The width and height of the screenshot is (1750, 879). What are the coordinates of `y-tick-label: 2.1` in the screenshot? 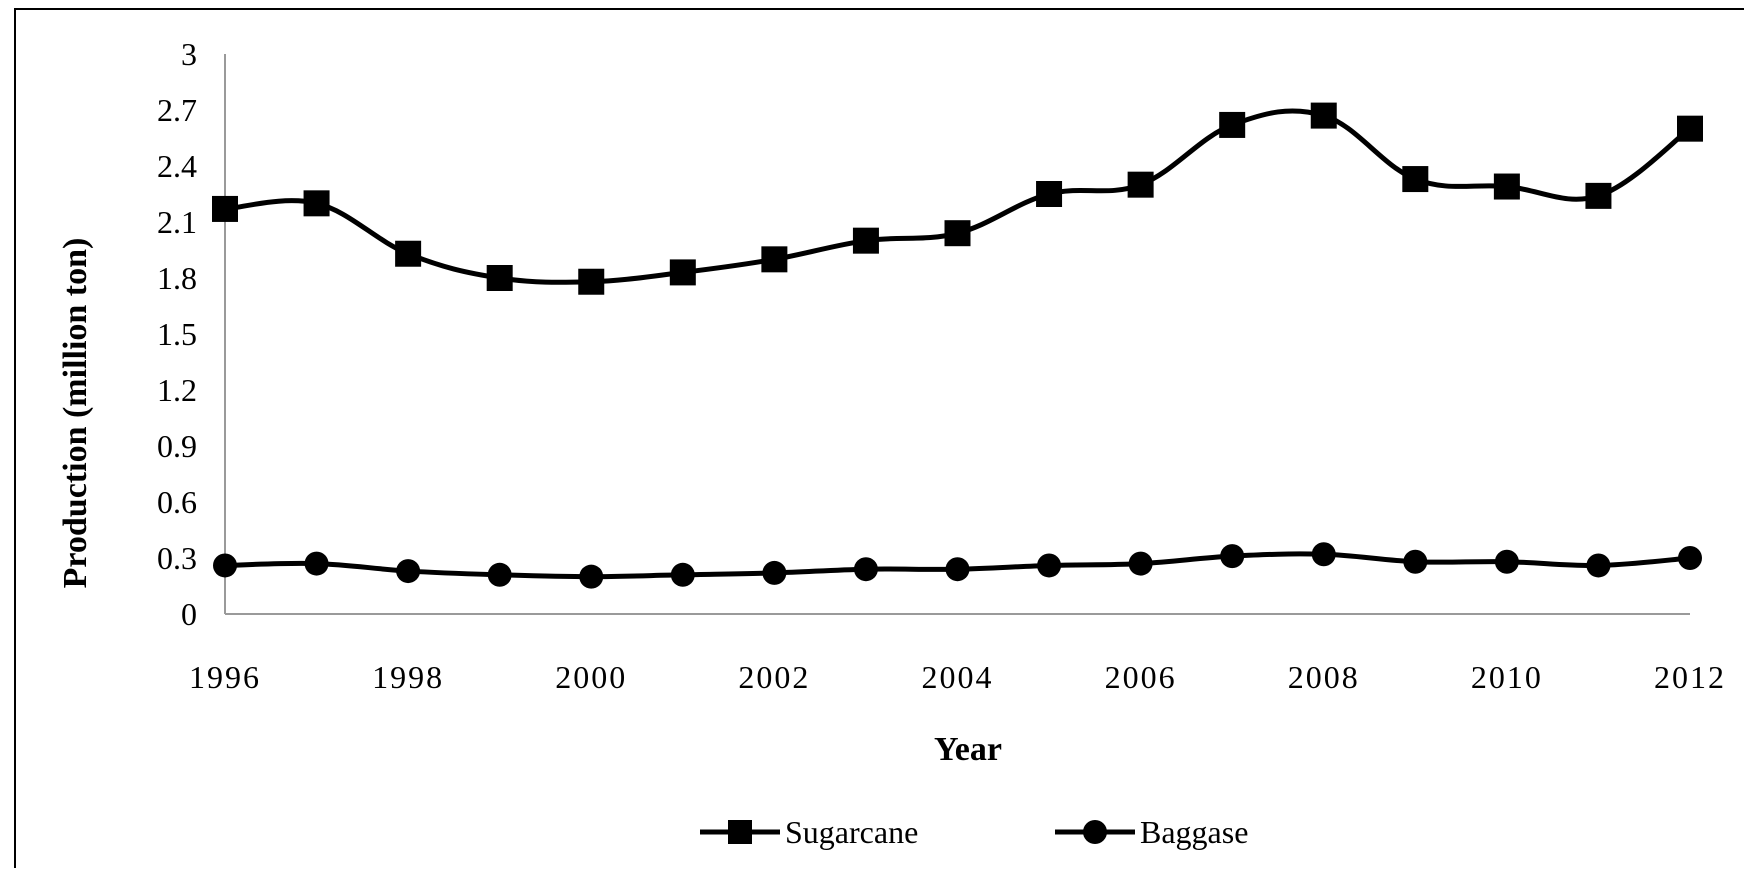 It's located at (177, 222).